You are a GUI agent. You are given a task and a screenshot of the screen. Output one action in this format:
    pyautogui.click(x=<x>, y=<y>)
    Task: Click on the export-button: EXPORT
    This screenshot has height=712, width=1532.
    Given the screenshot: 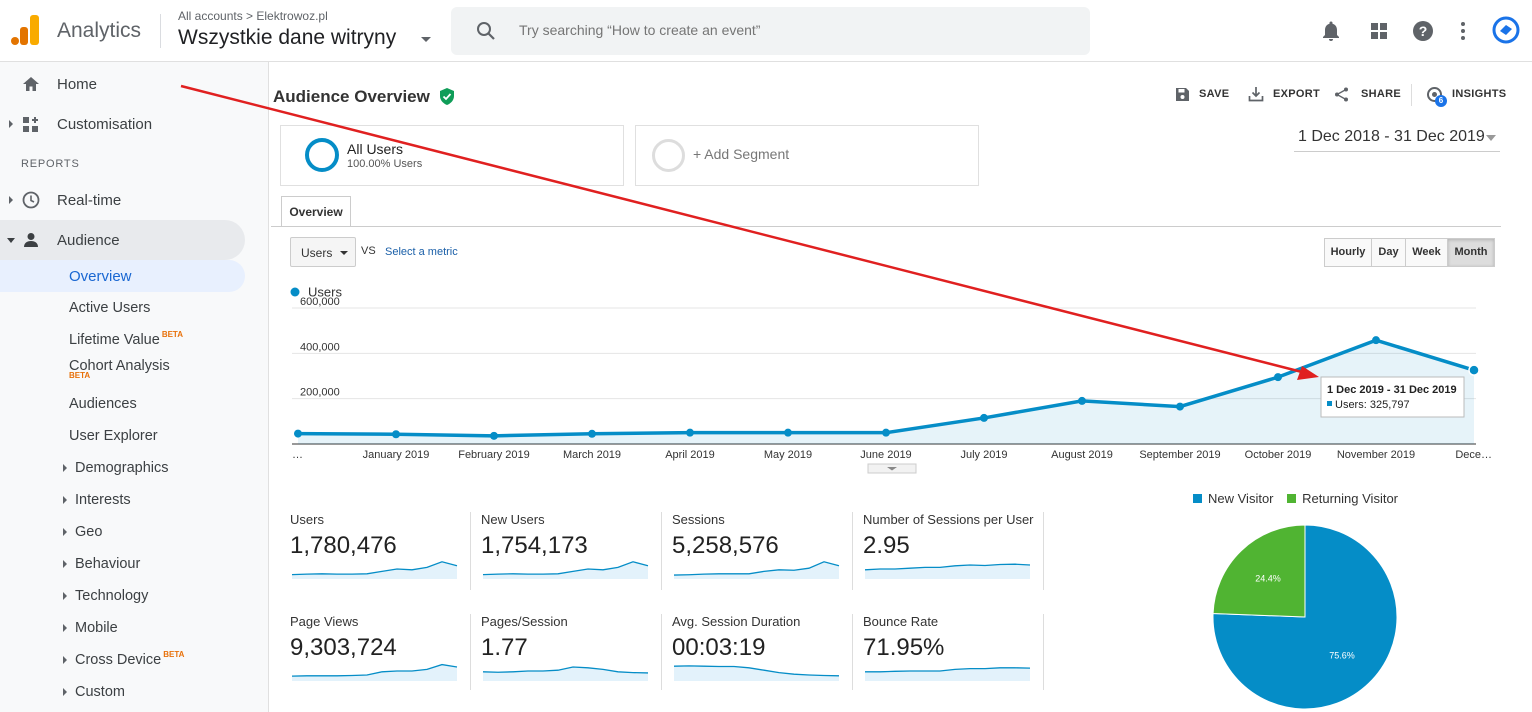 What is the action you would take?
    pyautogui.click(x=1297, y=94)
    